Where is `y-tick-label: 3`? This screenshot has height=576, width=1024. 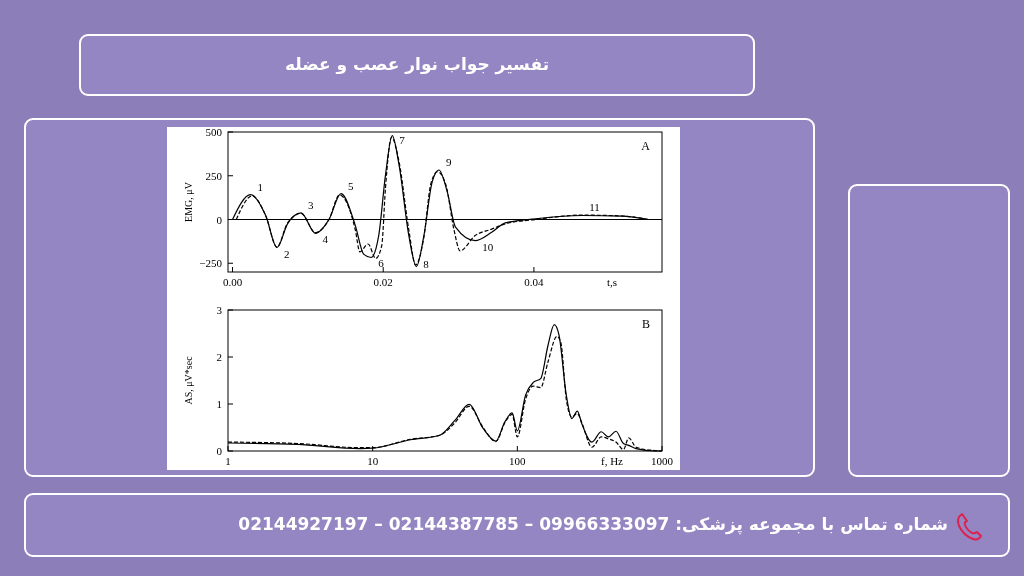 y-tick-label: 3 is located at coordinates (219, 310).